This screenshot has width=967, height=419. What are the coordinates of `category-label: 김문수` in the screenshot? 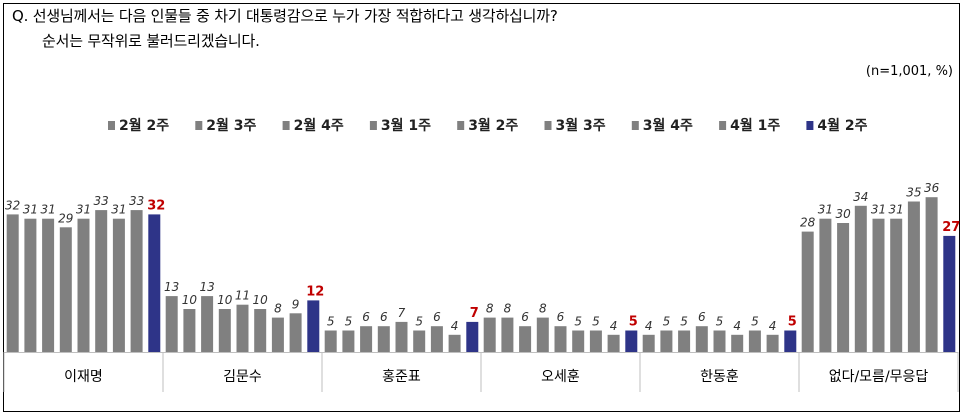 It's located at (242, 377).